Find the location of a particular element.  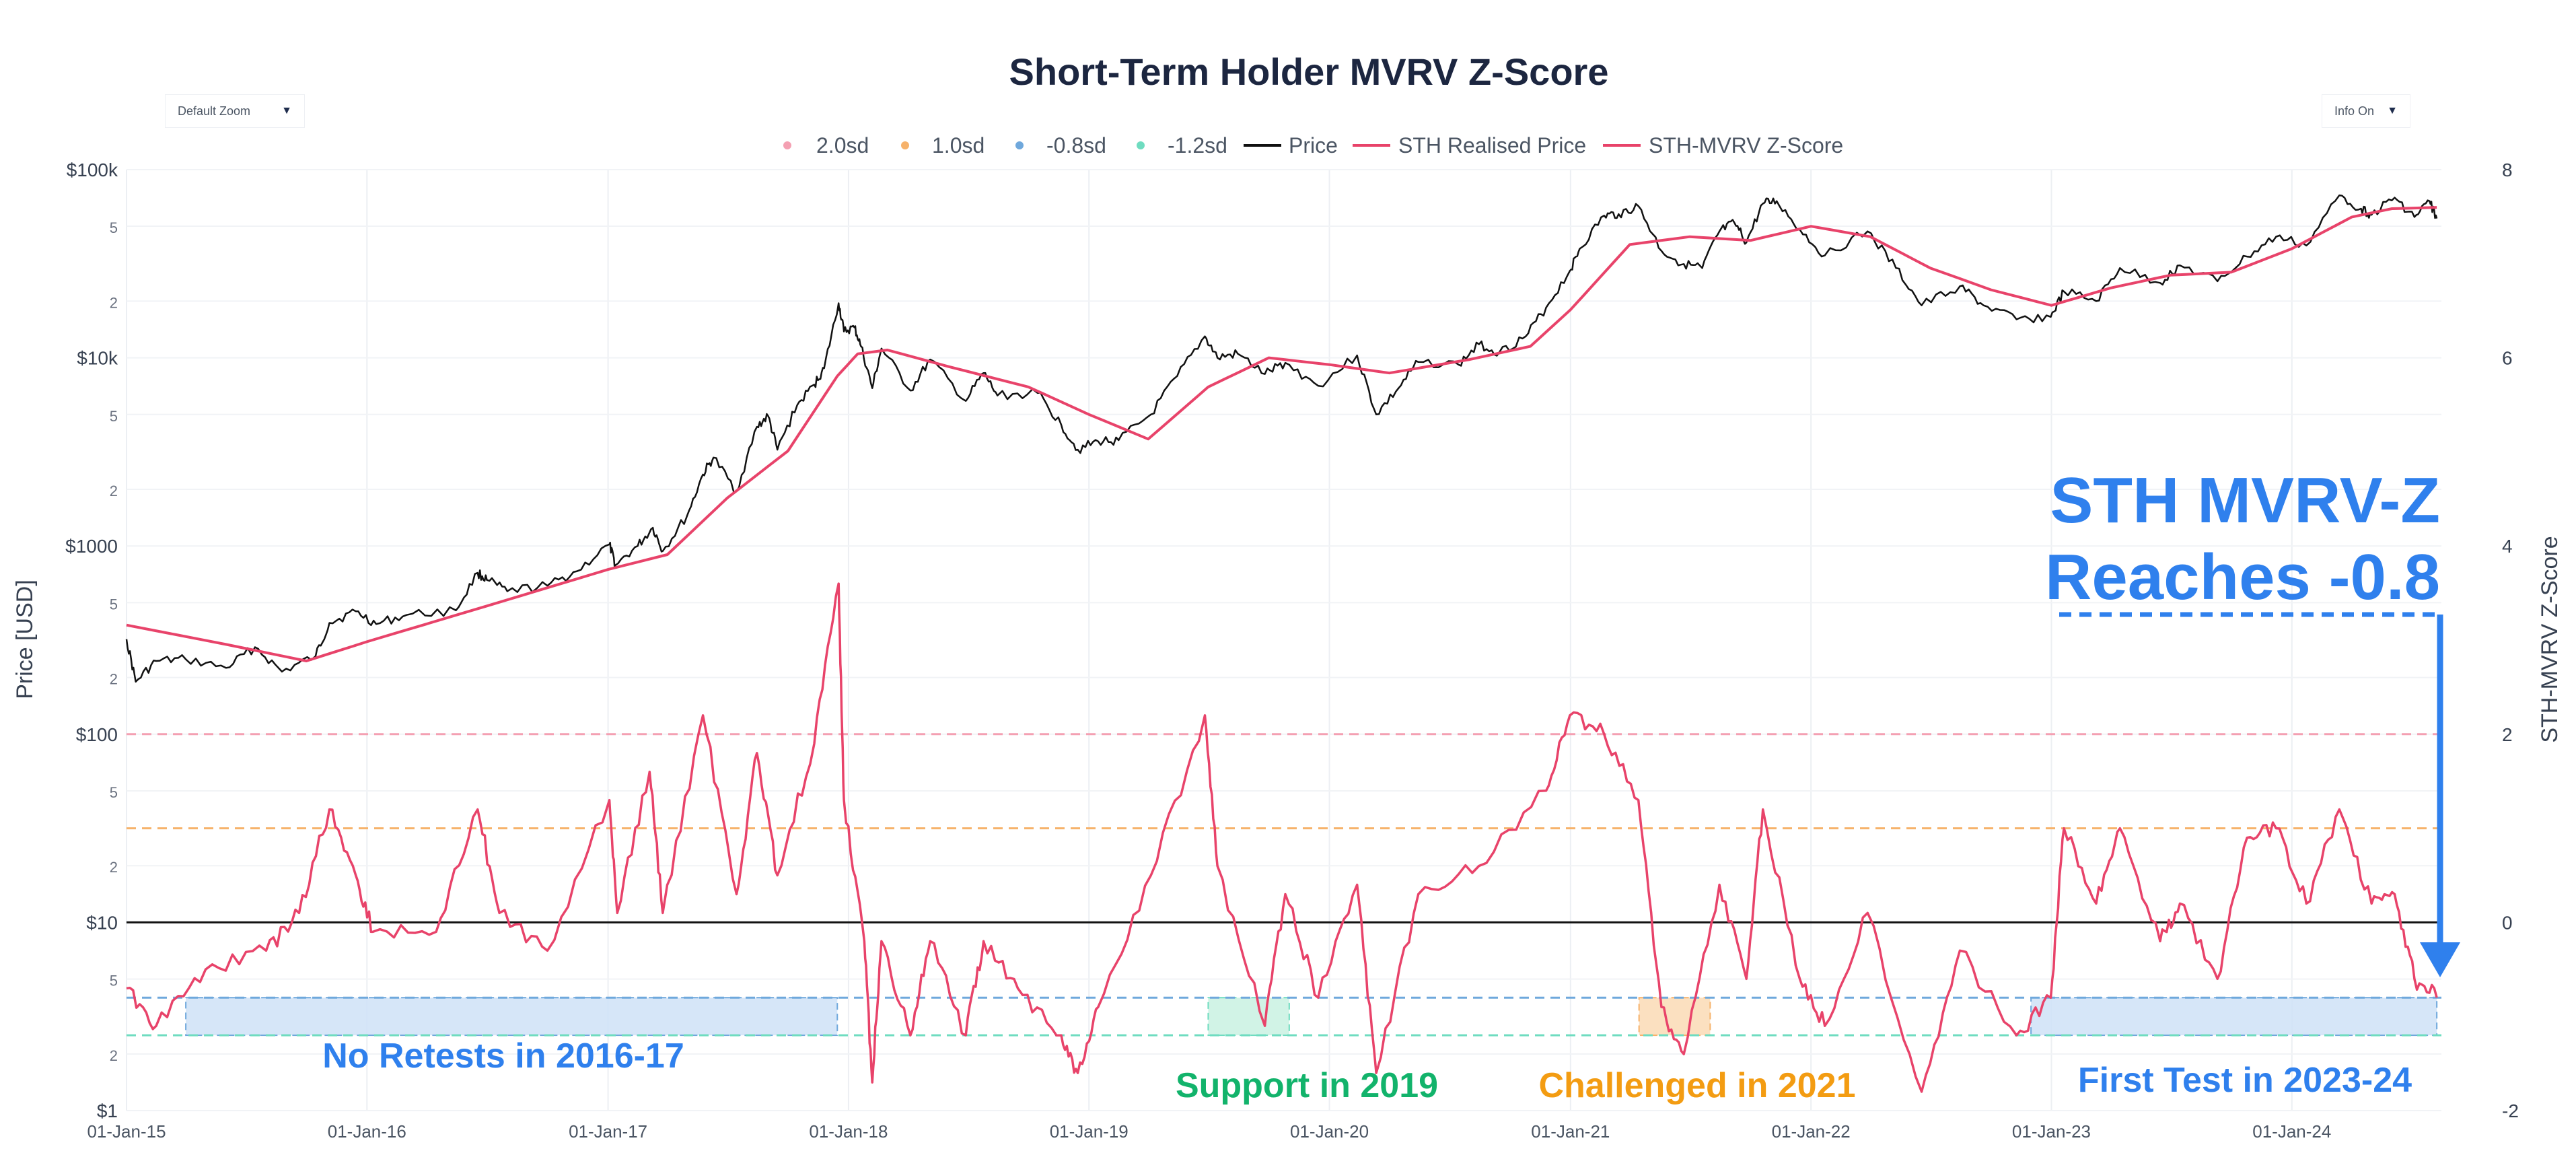

y-right-tick-label: 8 is located at coordinates (2507, 170).